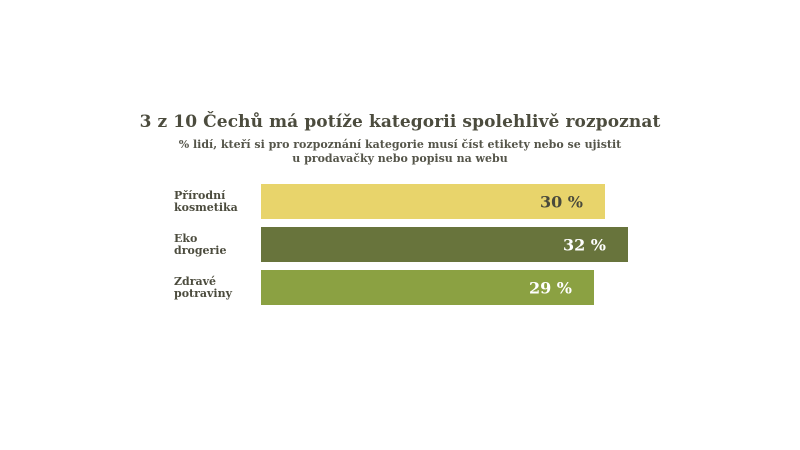  What do you see at coordinates (427, 287) in the screenshot?
I see `bar-zdrave-potraviny: 29 %` at bounding box center [427, 287].